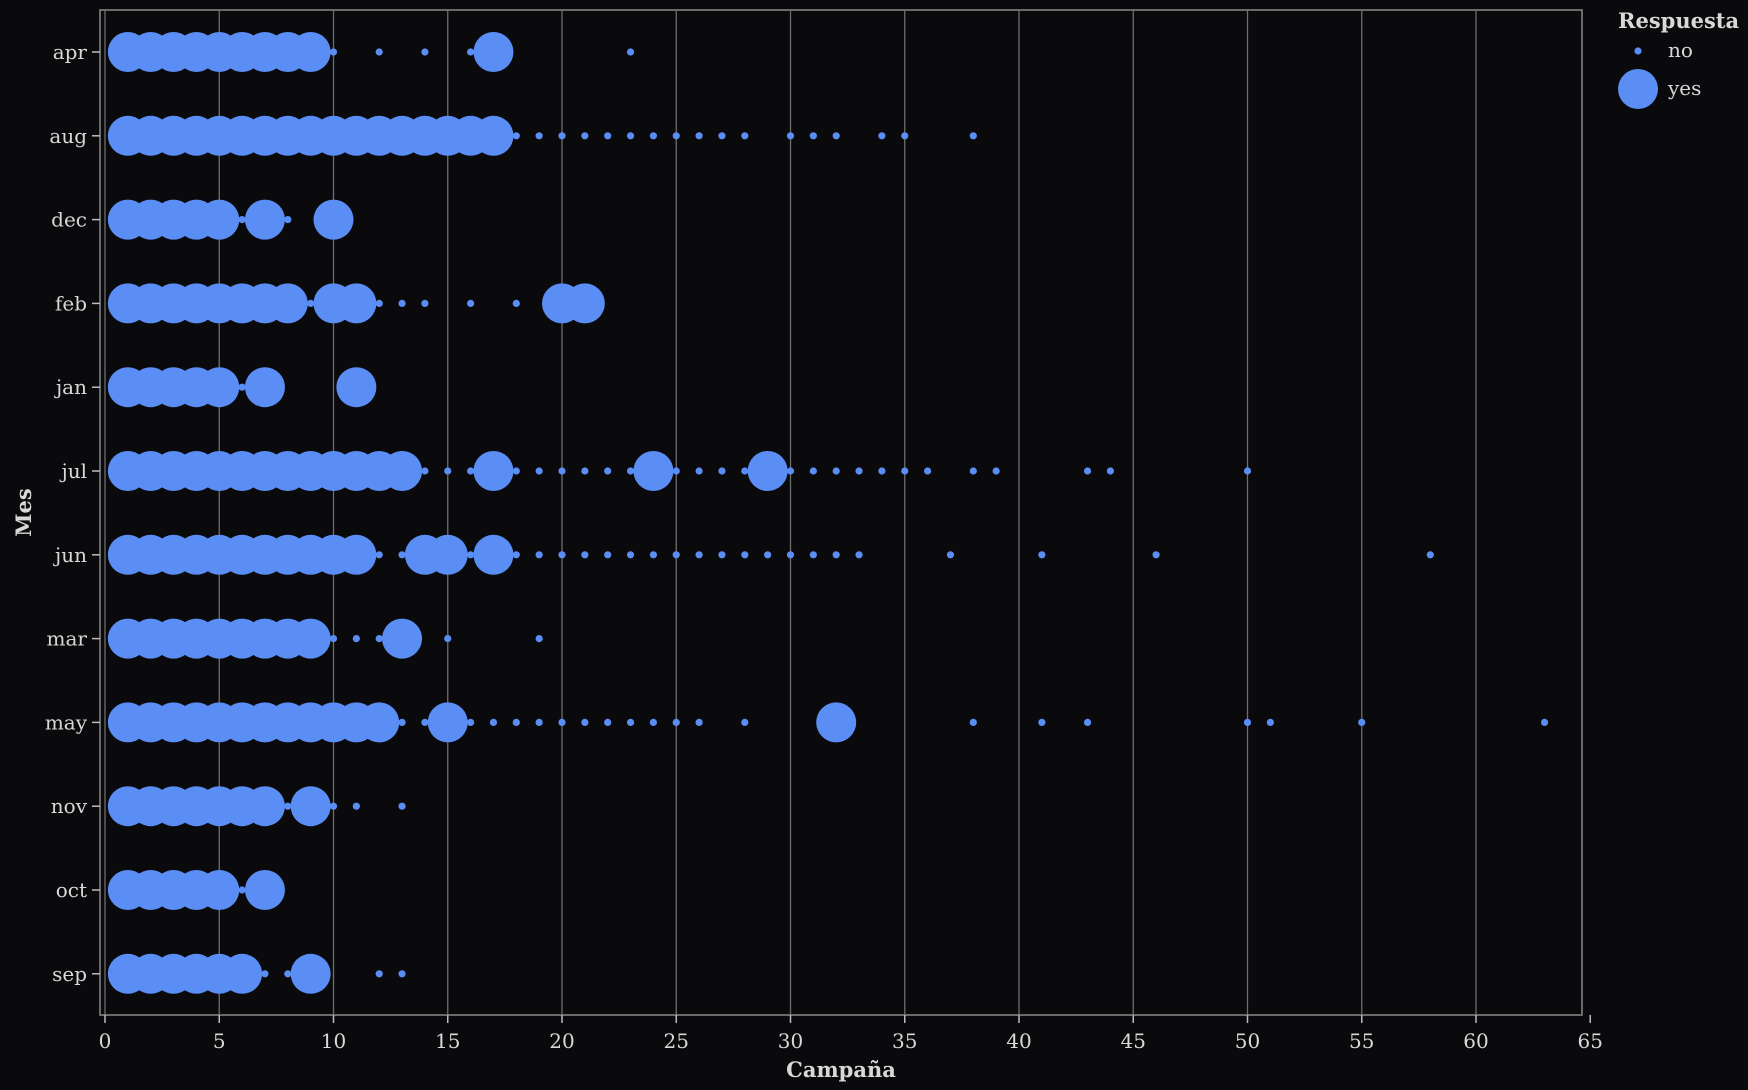  What do you see at coordinates (1018, 1041) in the screenshot?
I see `x-tick-label-40: 40` at bounding box center [1018, 1041].